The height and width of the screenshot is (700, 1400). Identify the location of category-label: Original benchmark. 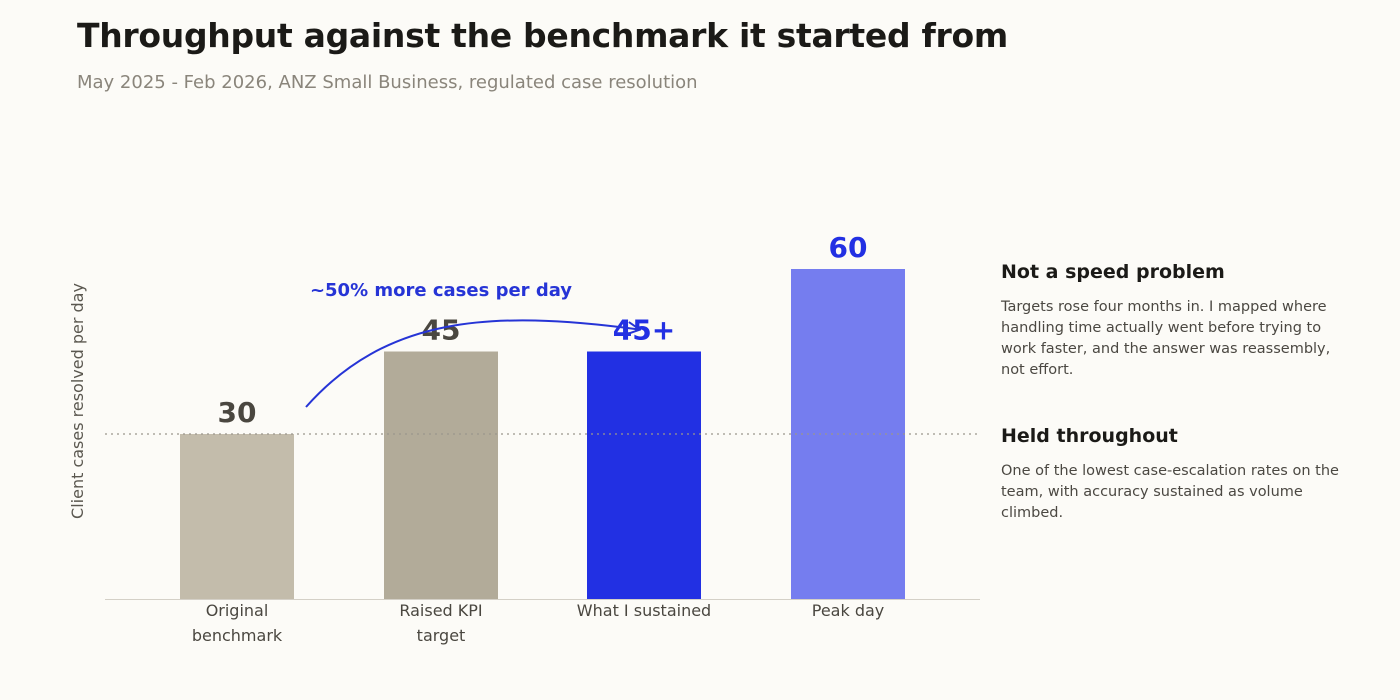
(237, 623).